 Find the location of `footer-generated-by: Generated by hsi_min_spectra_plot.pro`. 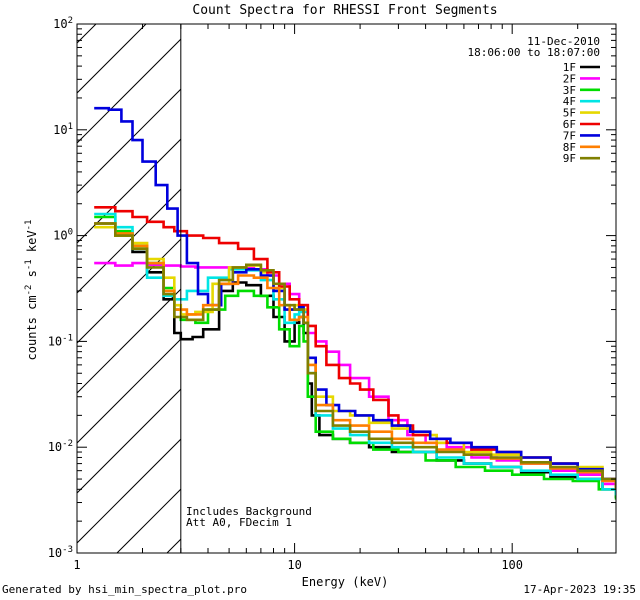

footer-generated-by: Generated by hsi_min_spectra_plot.pro is located at coordinates (125, 589).